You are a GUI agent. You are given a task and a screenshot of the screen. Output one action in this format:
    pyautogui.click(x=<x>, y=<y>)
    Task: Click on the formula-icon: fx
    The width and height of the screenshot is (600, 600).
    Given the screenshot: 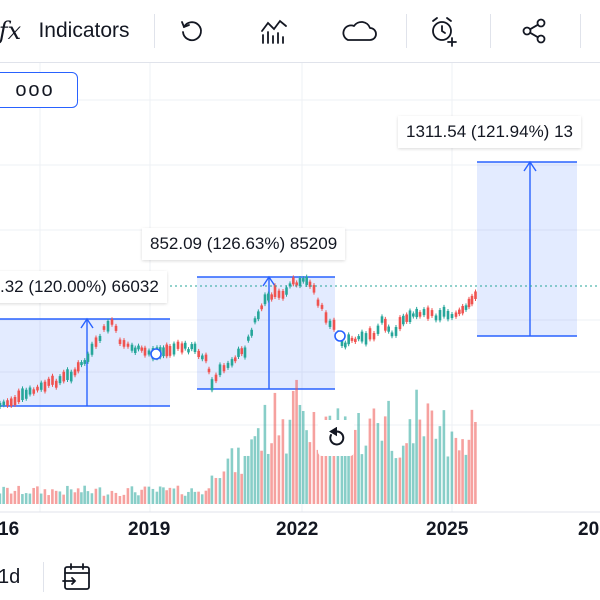 What is the action you would take?
    pyautogui.click(x=15, y=31)
    